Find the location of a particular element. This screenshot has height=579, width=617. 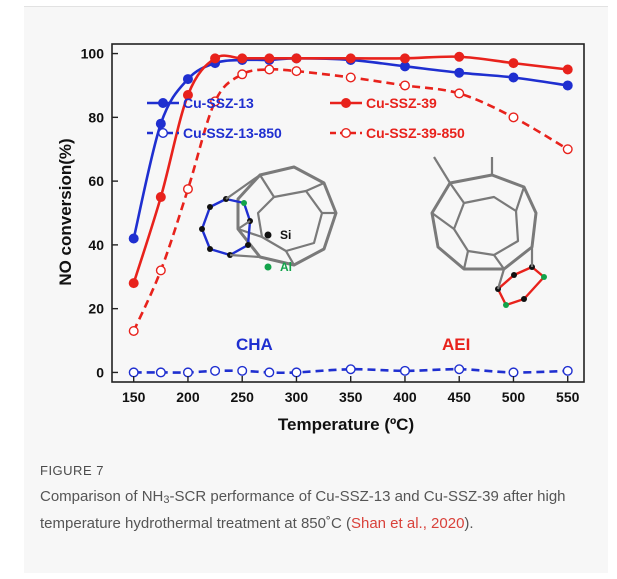

x-axis-label: Temperature (ºC) is located at coordinates (346, 424).